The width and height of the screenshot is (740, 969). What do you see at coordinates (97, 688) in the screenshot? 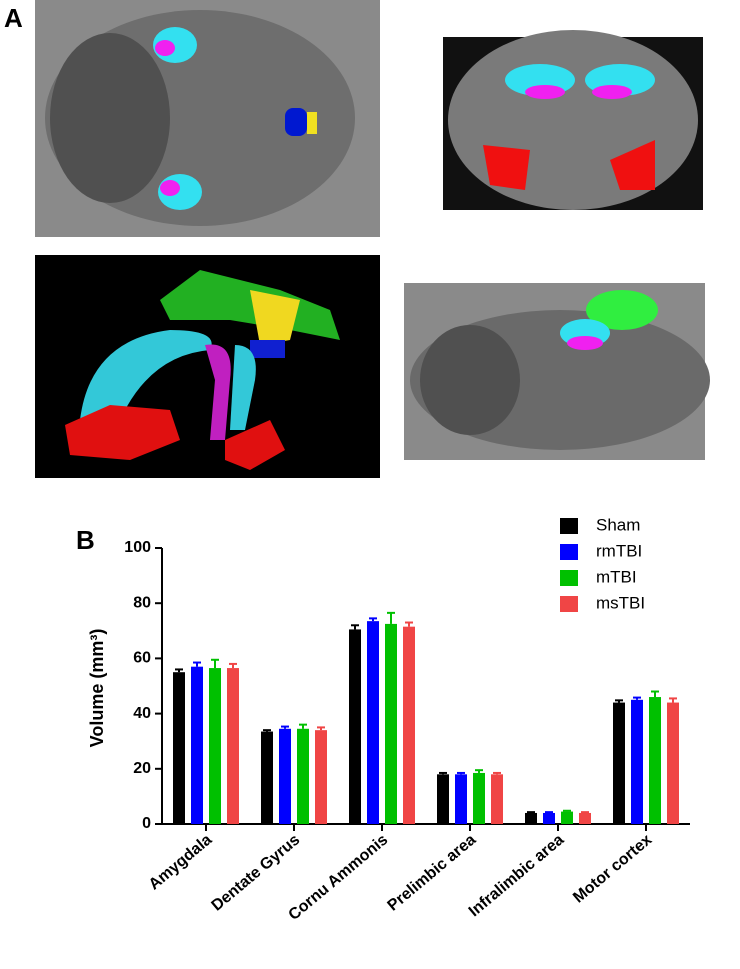
I see `y-axis-label: Volume (mm³)` at bounding box center [97, 688].